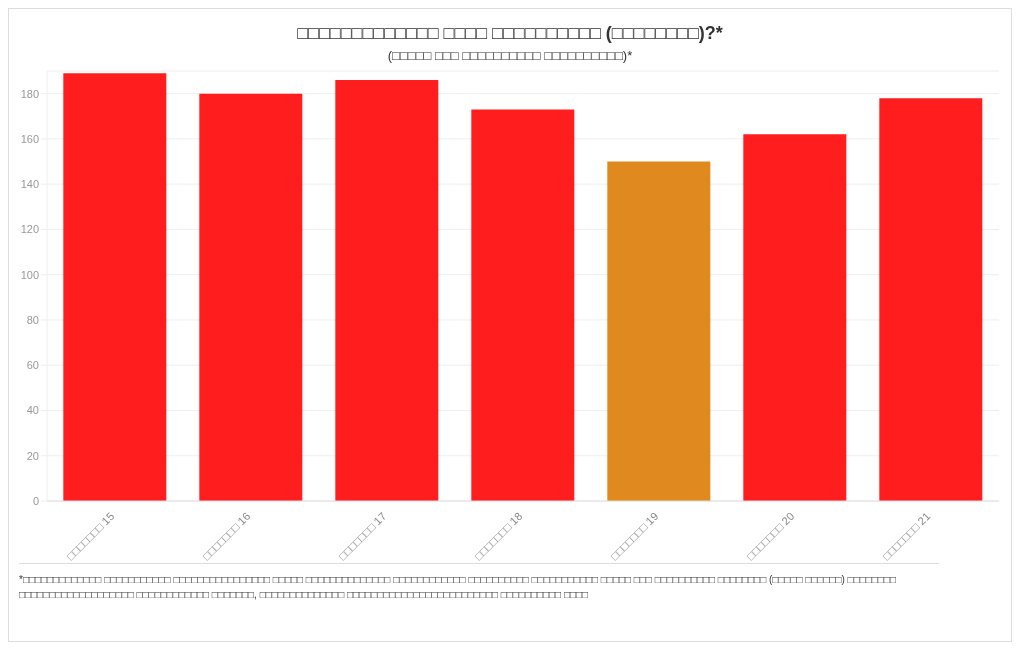 The width and height of the screenshot is (1020, 650). What do you see at coordinates (510, 55) in the screenshot?
I see `chart-subtitle: (□□□□□ □□□ □□□□□□□□□□ □□□□□□□□□□)*` at bounding box center [510, 55].